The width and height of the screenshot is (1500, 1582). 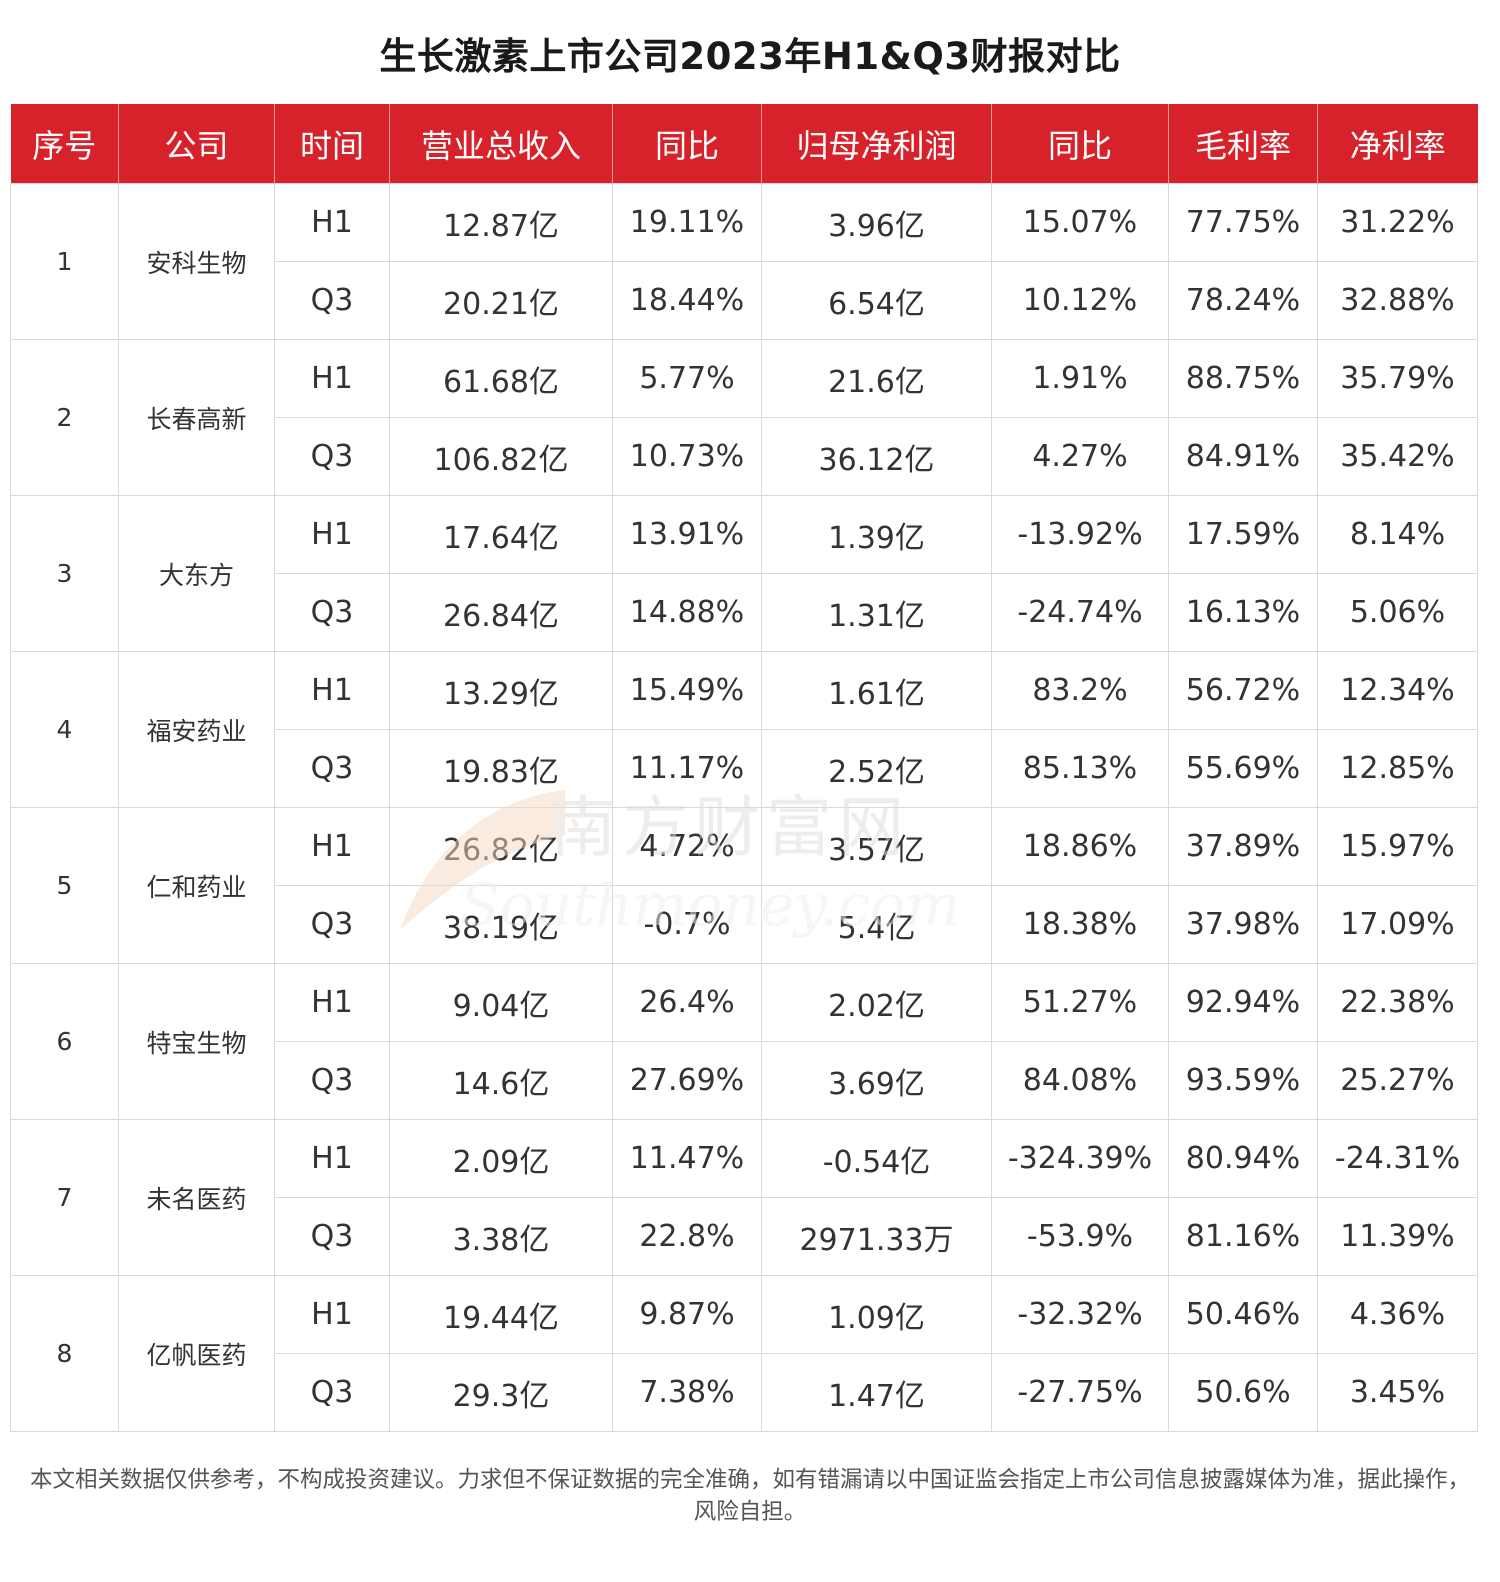 I want to click on column-header-period: 时间, so click(x=332, y=144).